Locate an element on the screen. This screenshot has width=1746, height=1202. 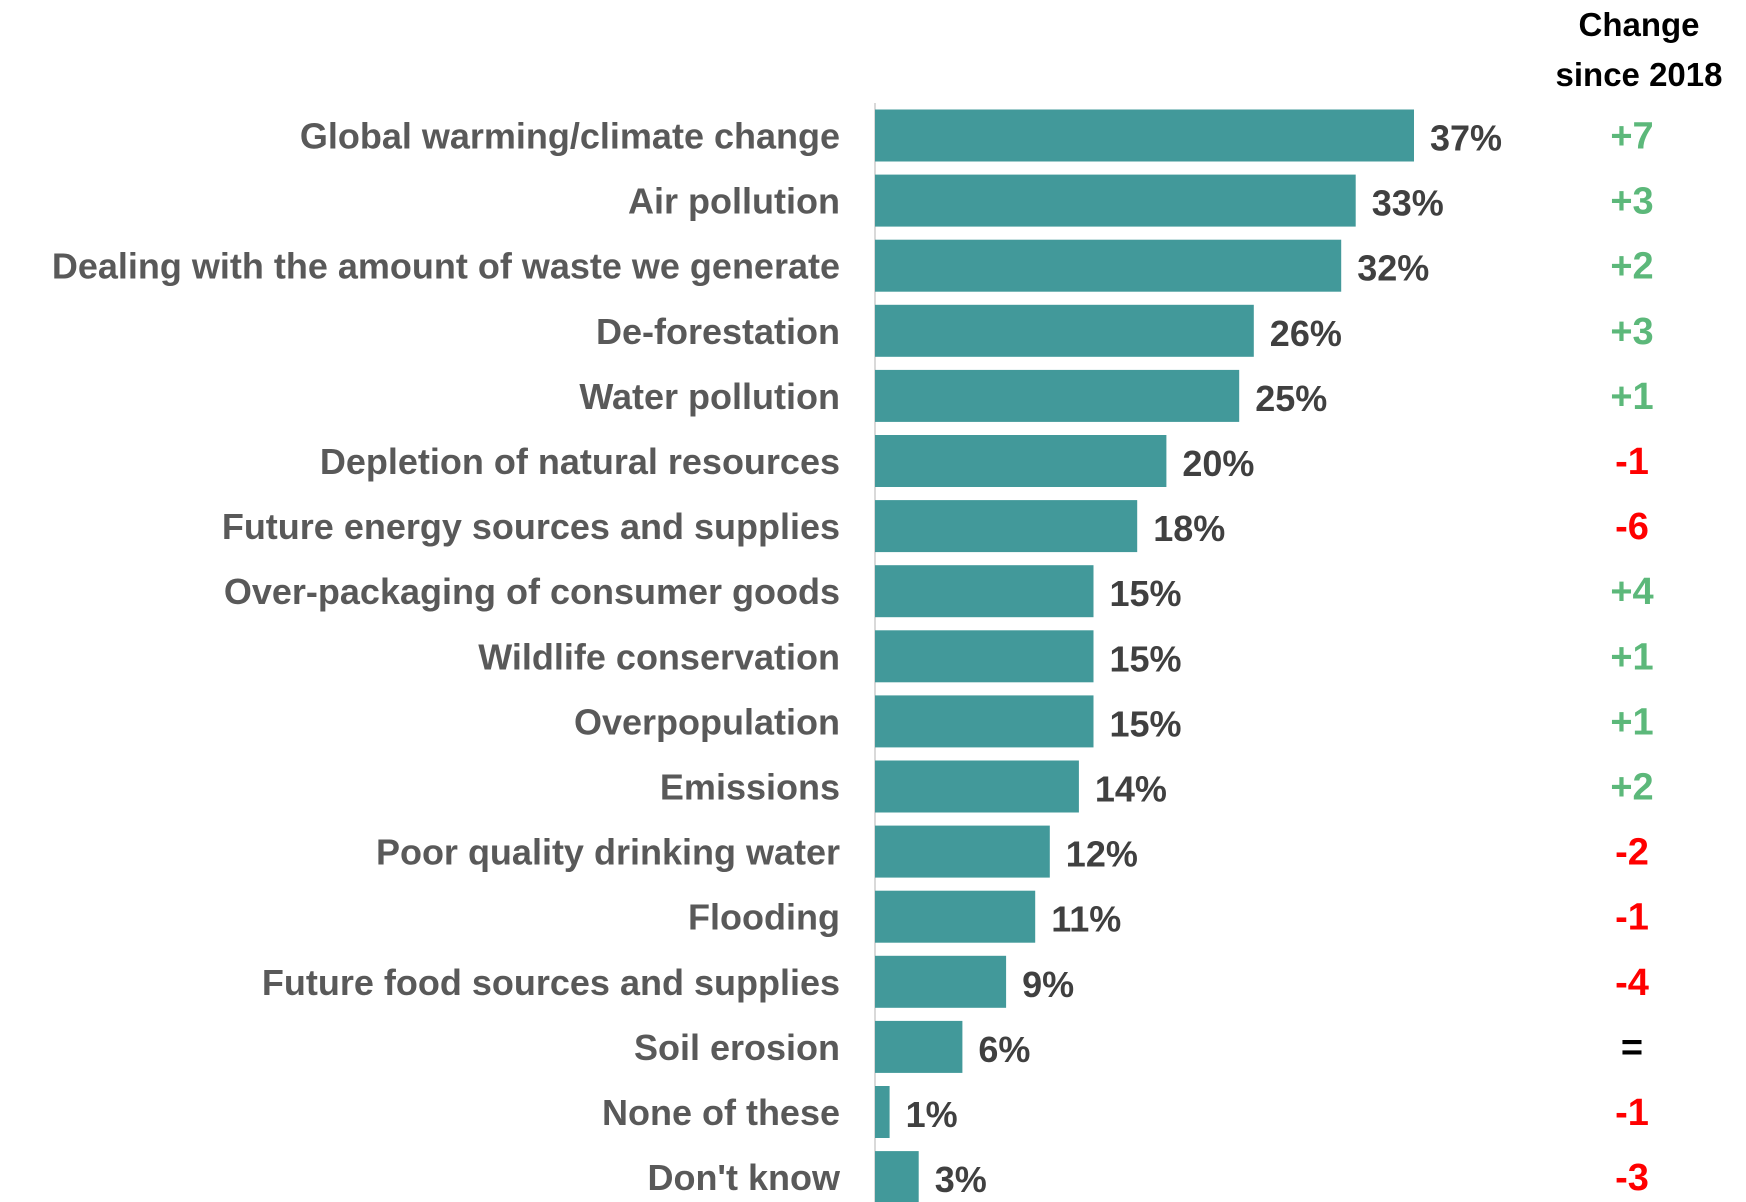
category-label: Future food sources and supplies is located at coordinates (551, 982).